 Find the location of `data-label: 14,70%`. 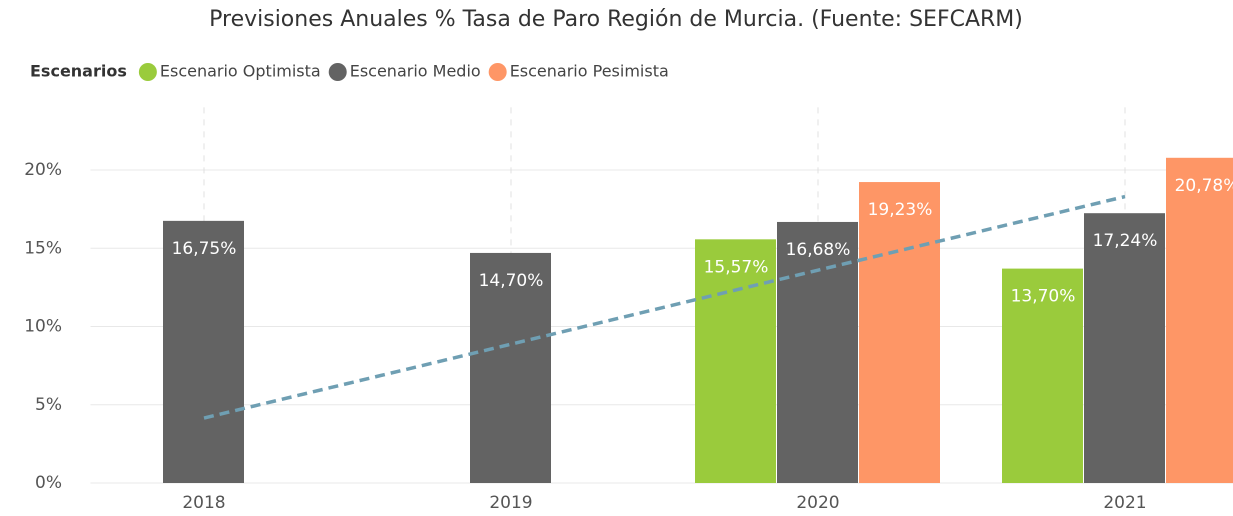

data-label: 14,70% is located at coordinates (511, 281).